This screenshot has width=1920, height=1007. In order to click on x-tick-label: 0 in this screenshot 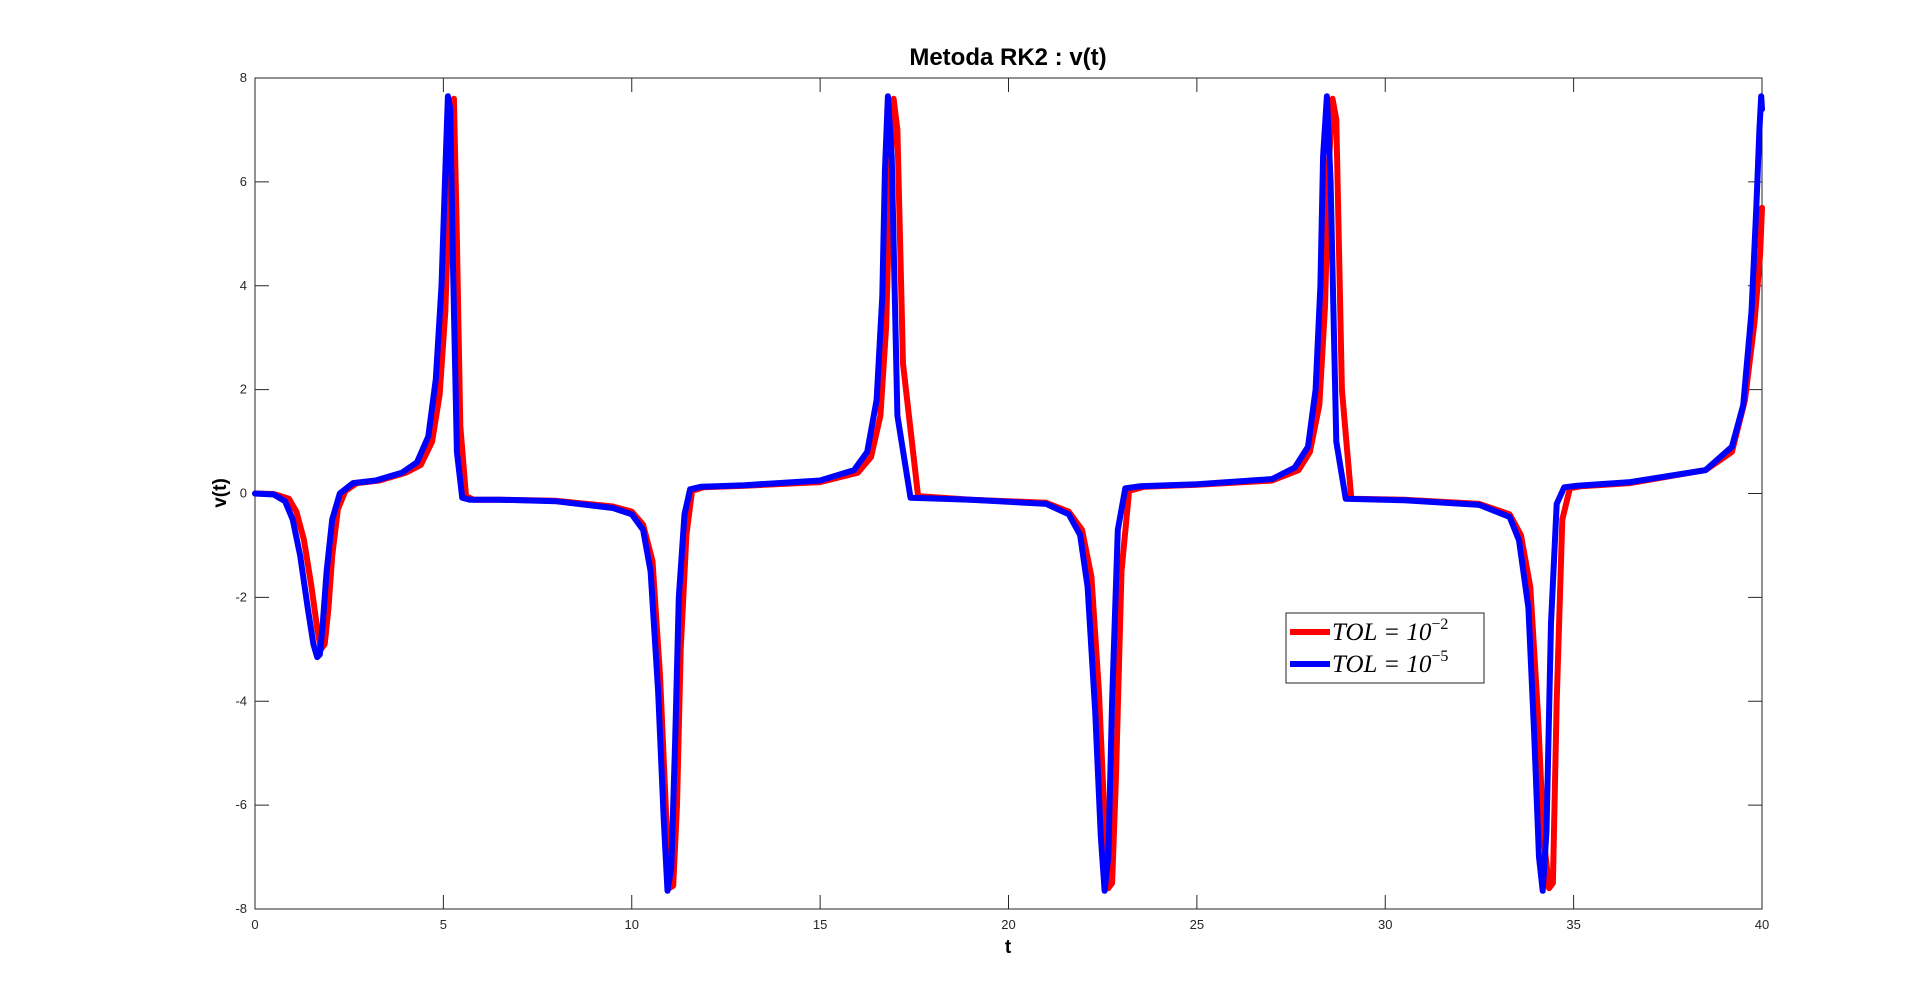, I will do `click(254, 924)`.